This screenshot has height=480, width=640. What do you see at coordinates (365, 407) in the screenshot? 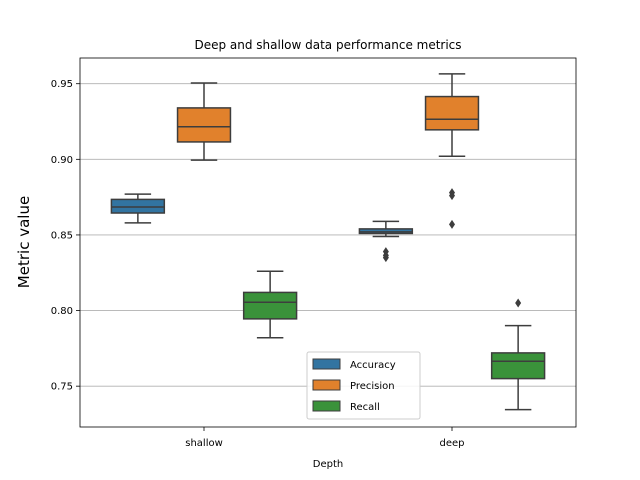
I see `legend-label-recall: Recall` at bounding box center [365, 407].